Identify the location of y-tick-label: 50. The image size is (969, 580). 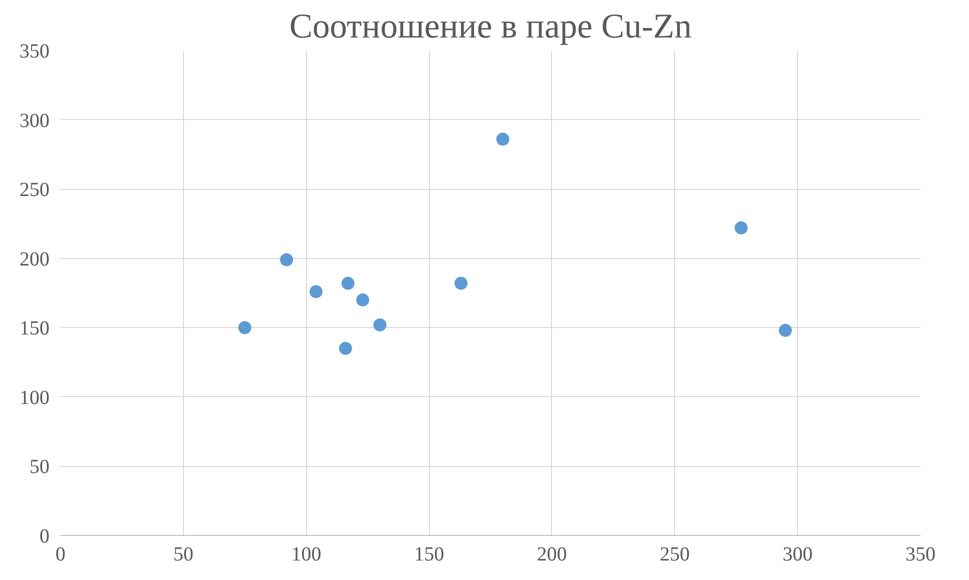
(40, 467).